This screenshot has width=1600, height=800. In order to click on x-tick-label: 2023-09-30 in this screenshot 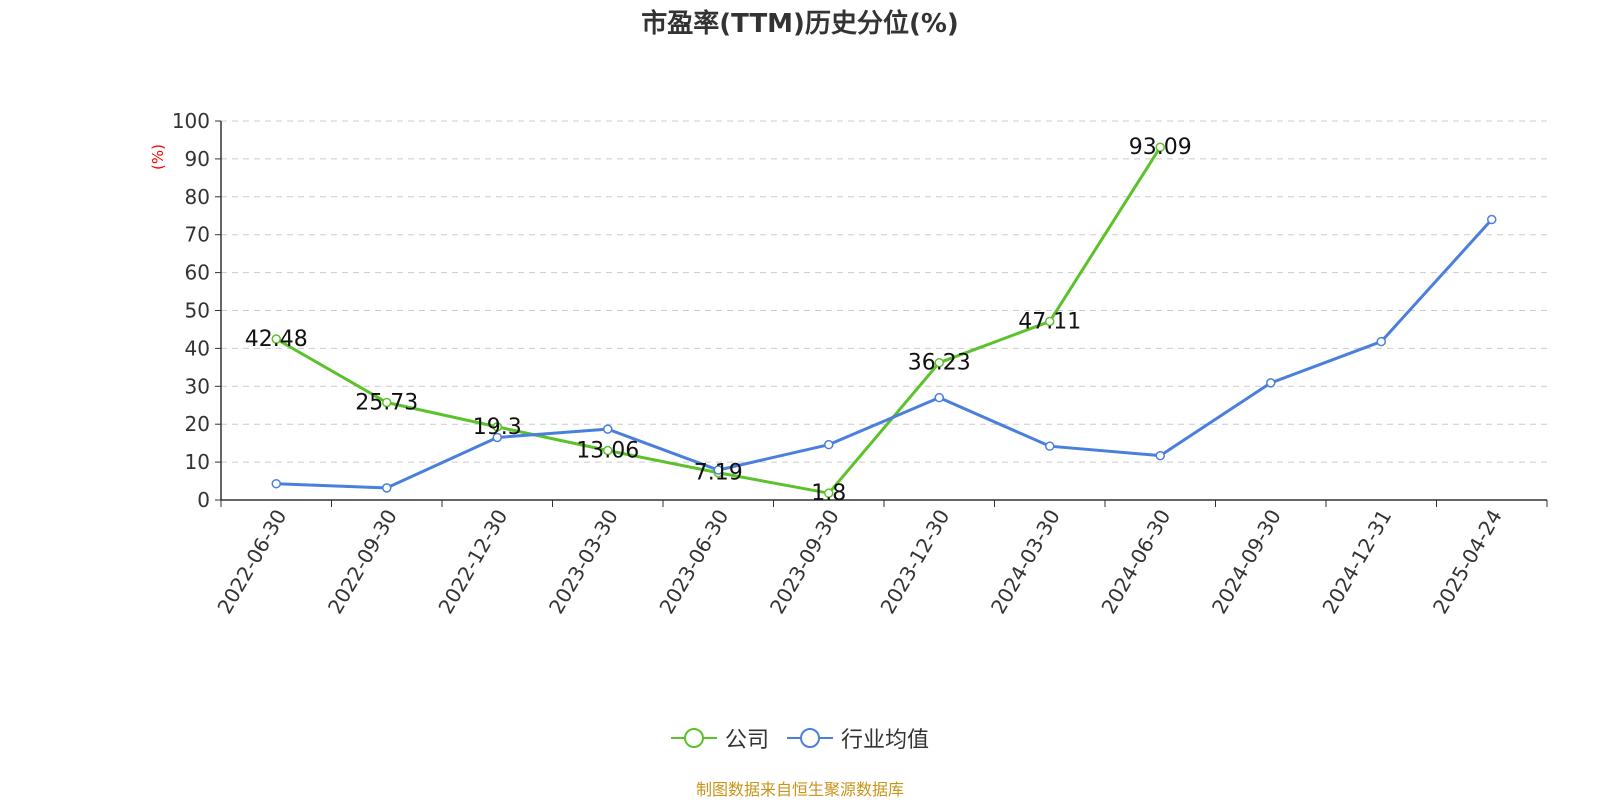, I will do `click(804, 561)`.